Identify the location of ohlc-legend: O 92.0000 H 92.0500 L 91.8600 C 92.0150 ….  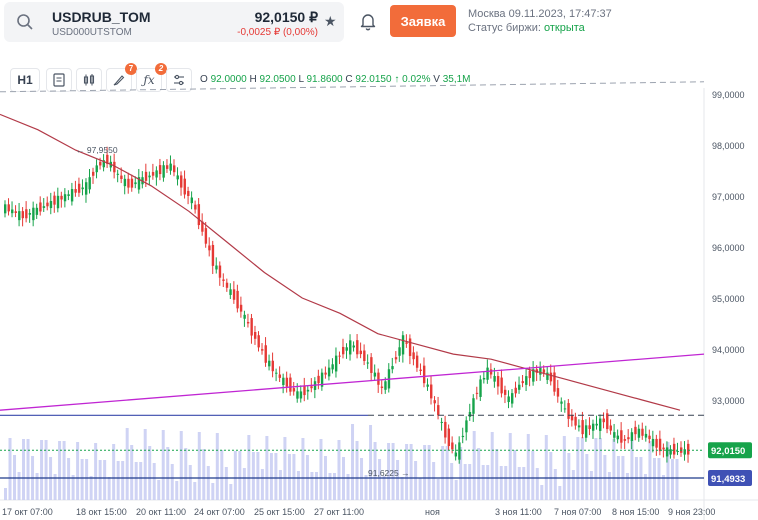
(335, 79).